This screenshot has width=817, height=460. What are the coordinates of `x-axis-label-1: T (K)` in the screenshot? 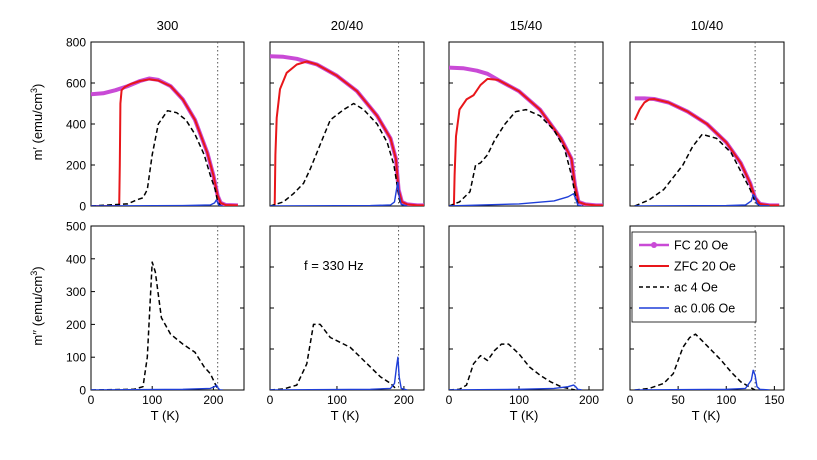 It's located at (165, 415).